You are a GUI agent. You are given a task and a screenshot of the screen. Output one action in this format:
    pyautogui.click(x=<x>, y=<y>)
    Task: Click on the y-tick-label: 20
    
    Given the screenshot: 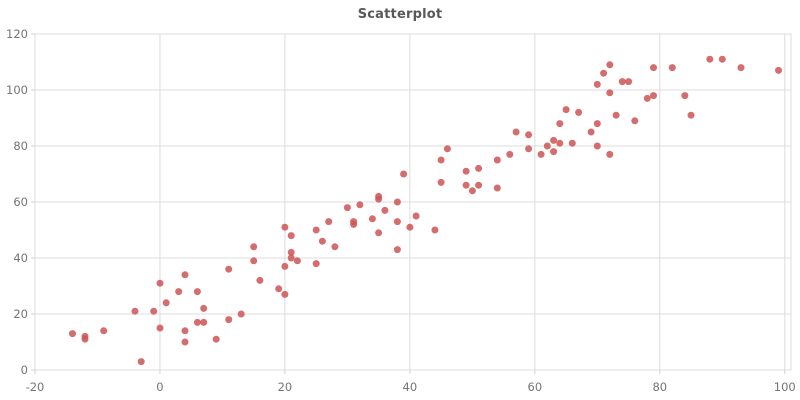 What is the action you would take?
    pyautogui.click(x=20, y=314)
    